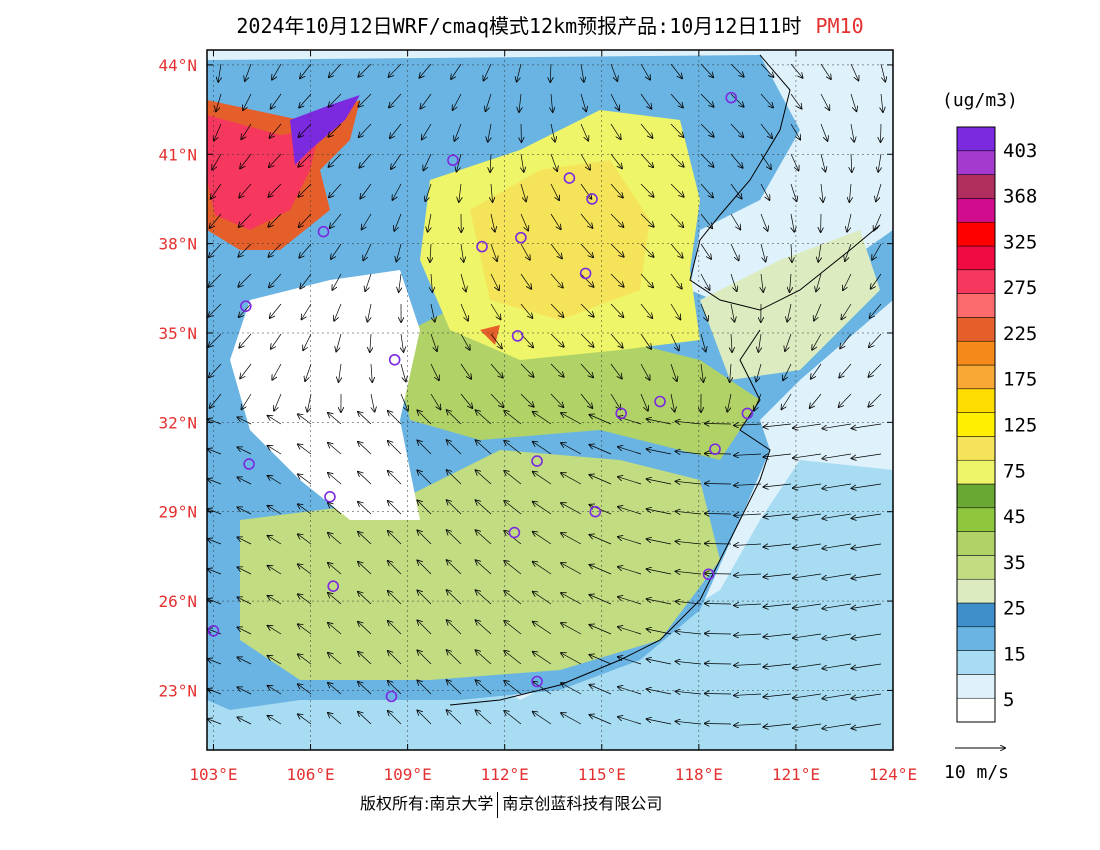 The image size is (1100, 850). Describe the element at coordinates (560, 240) in the screenshot. I see `yellow-core` at that location.